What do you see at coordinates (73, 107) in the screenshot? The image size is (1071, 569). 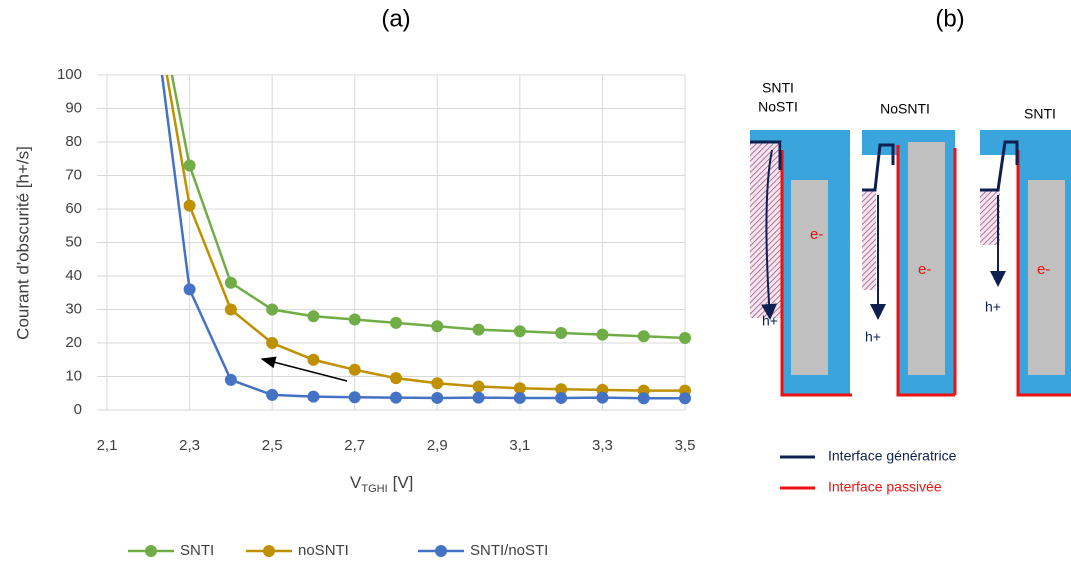 I see `y-tick-label: 90` at bounding box center [73, 107].